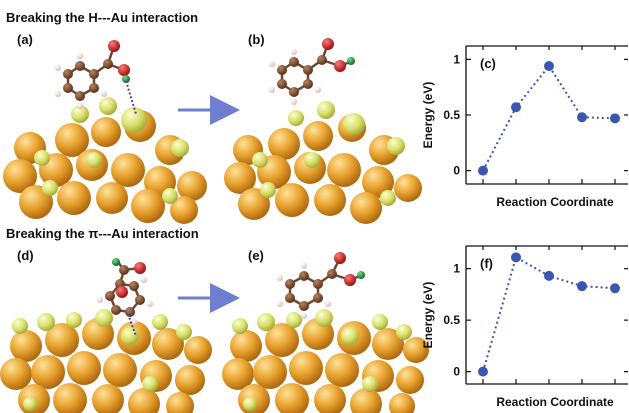  I want to click on panel-label-d: (d), so click(25, 255).